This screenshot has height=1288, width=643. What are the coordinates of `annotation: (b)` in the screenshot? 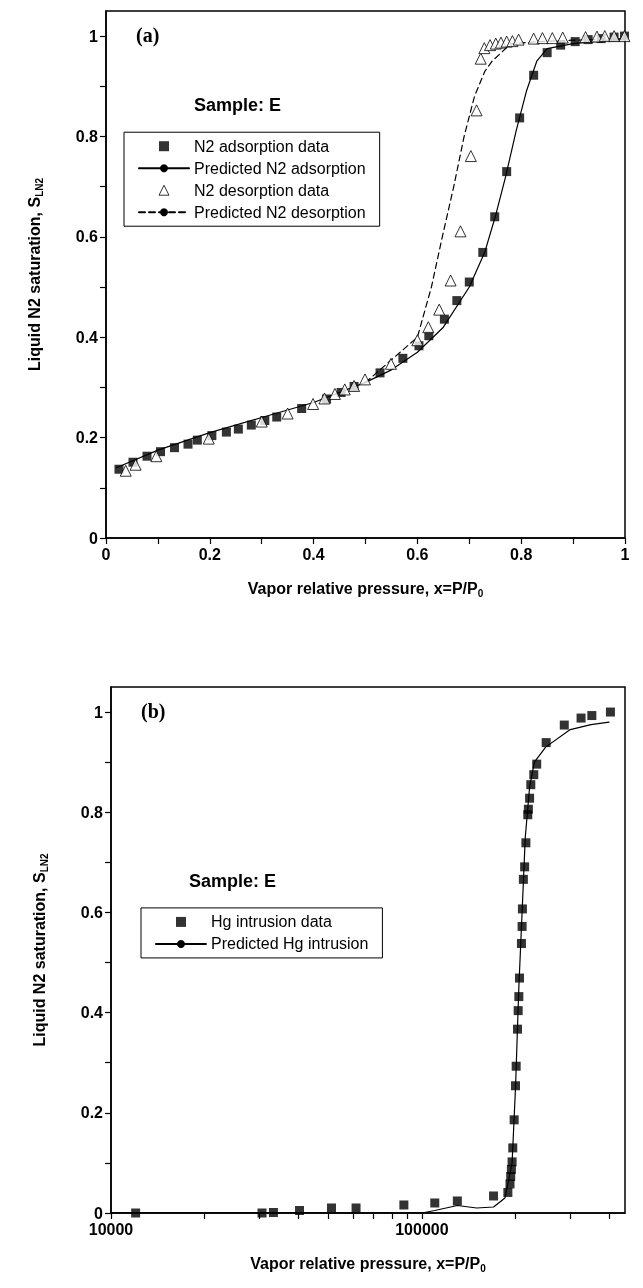 It's located at (153, 711).